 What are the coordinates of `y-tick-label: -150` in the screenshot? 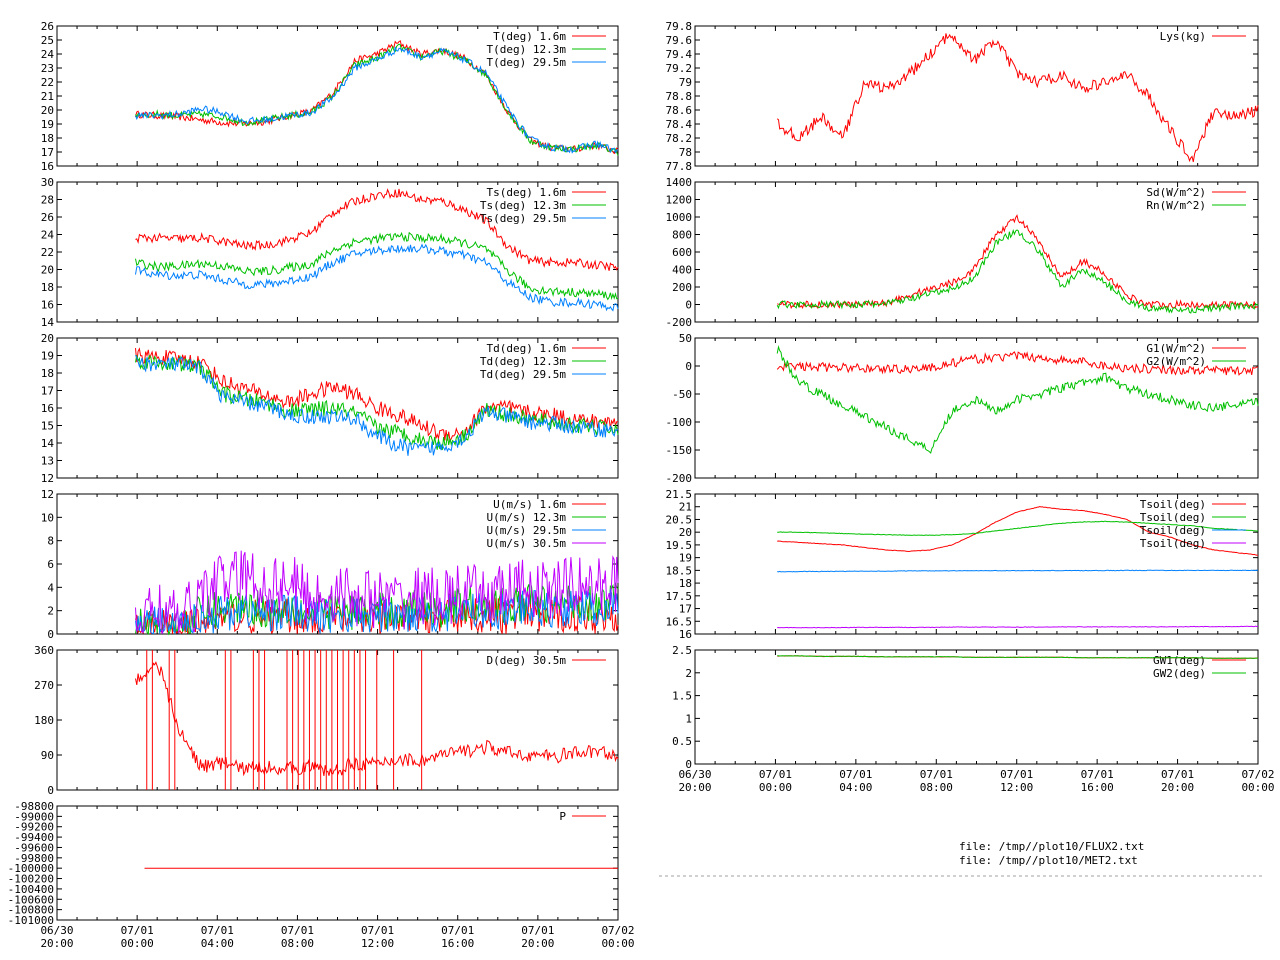 It's located at (679, 450).